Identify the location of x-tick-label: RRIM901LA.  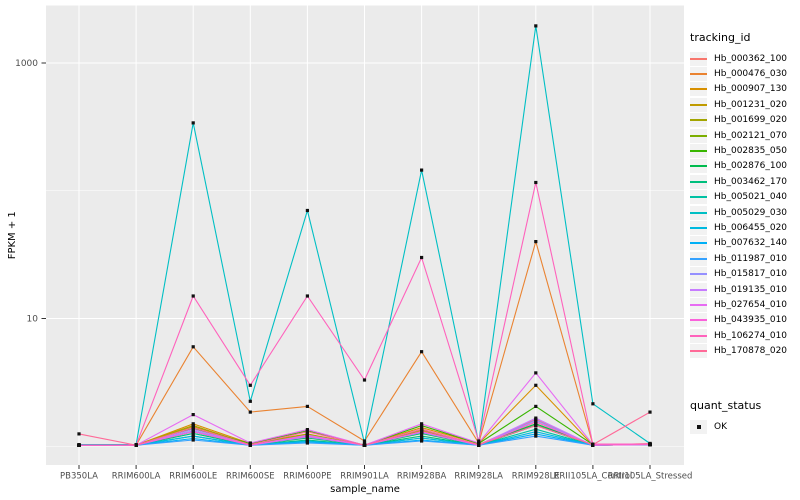
(364, 477).